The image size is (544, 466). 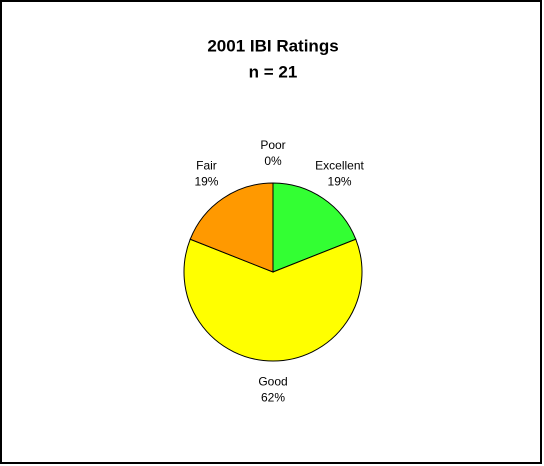 What do you see at coordinates (272, 382) in the screenshot?
I see `slice-label: Good` at bounding box center [272, 382].